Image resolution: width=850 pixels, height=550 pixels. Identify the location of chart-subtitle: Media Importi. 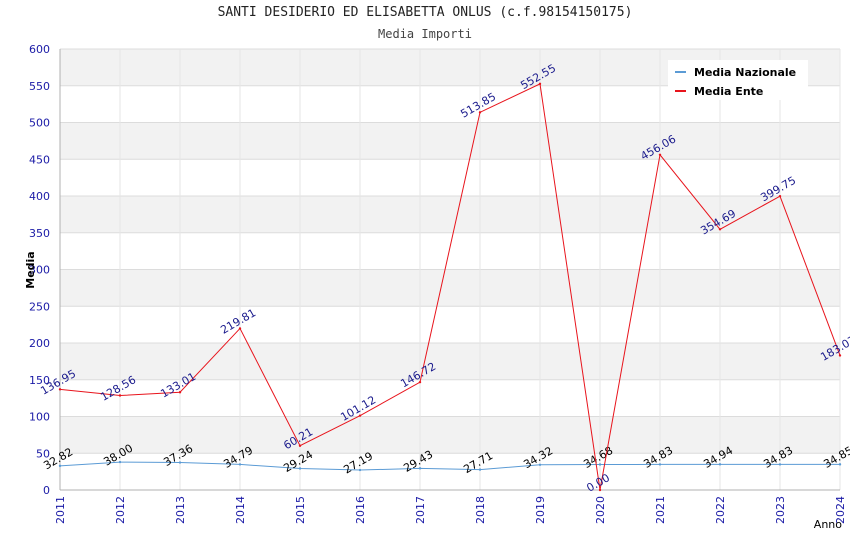
(425, 34).